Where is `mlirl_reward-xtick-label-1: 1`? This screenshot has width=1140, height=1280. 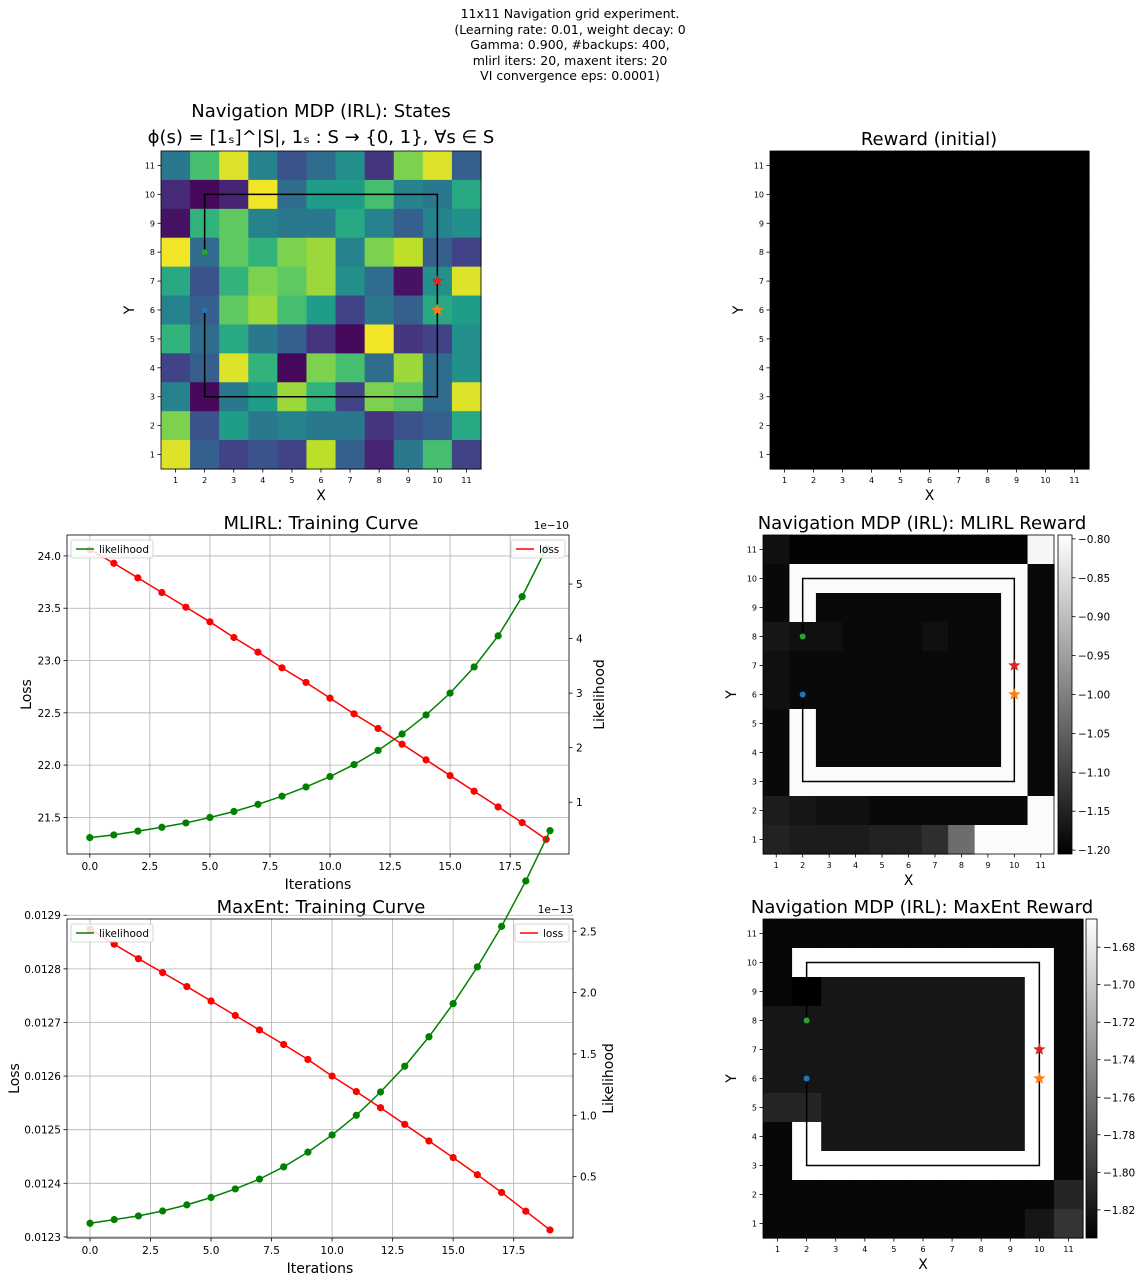 mlirl_reward-xtick-label-1: 1 is located at coordinates (776, 865).